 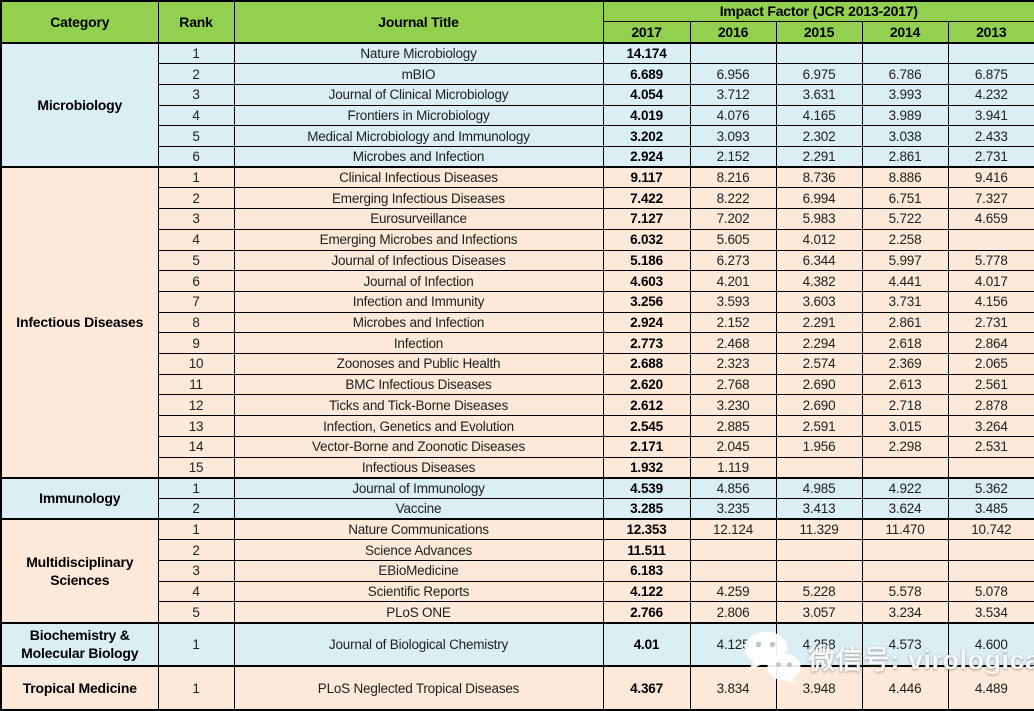 I want to click on if-2013-cell: 2.864, so click(x=990, y=343).